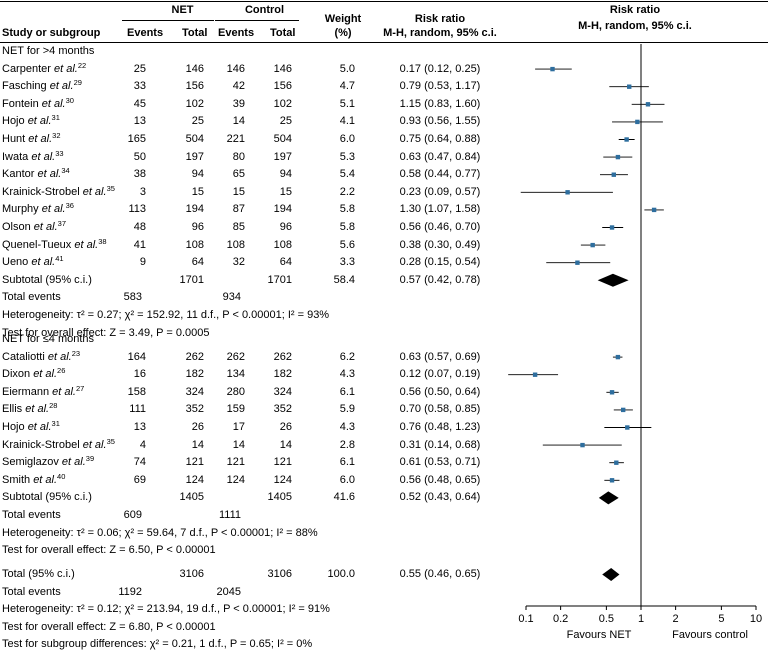 This screenshot has height=651, width=768. I want to click on weight: 2.2, so click(347, 191).